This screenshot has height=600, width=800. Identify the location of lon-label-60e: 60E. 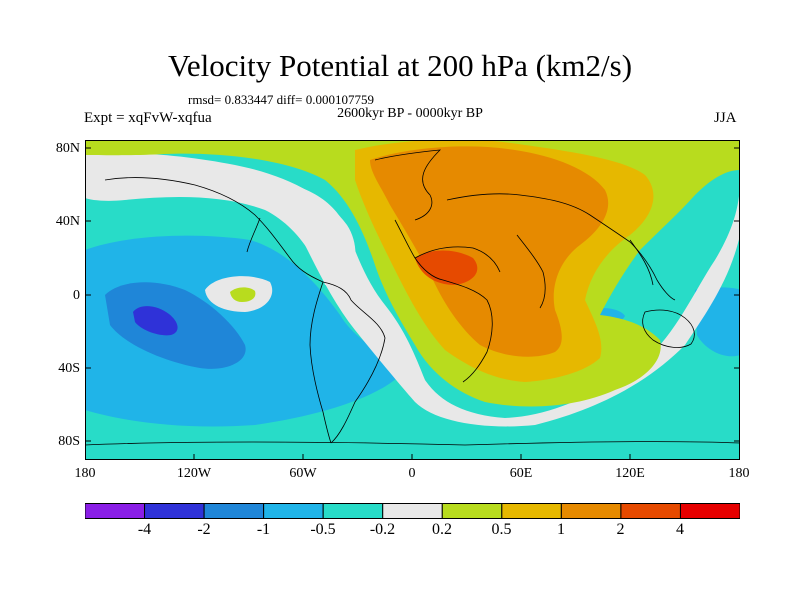
(521, 473).